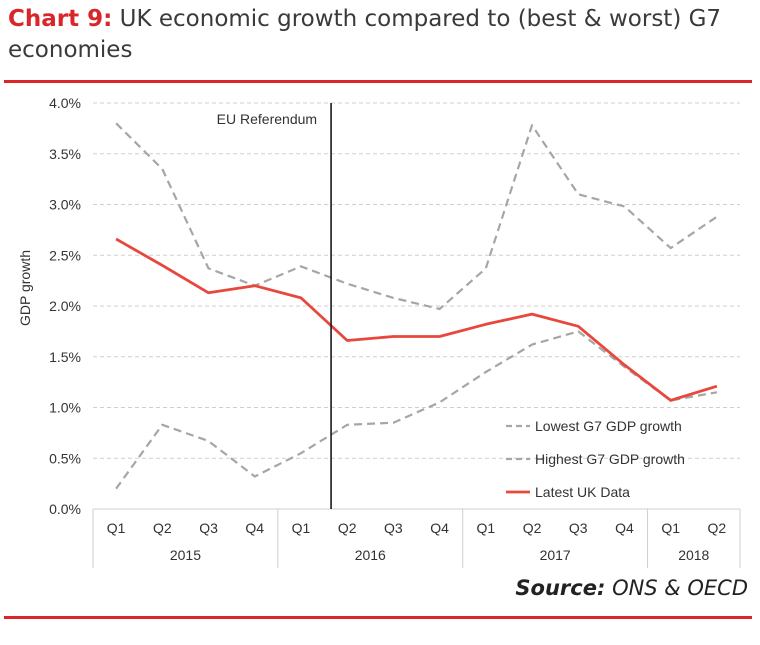  What do you see at coordinates (65, 154) in the screenshot?
I see `y-tick-label: 3.5%` at bounding box center [65, 154].